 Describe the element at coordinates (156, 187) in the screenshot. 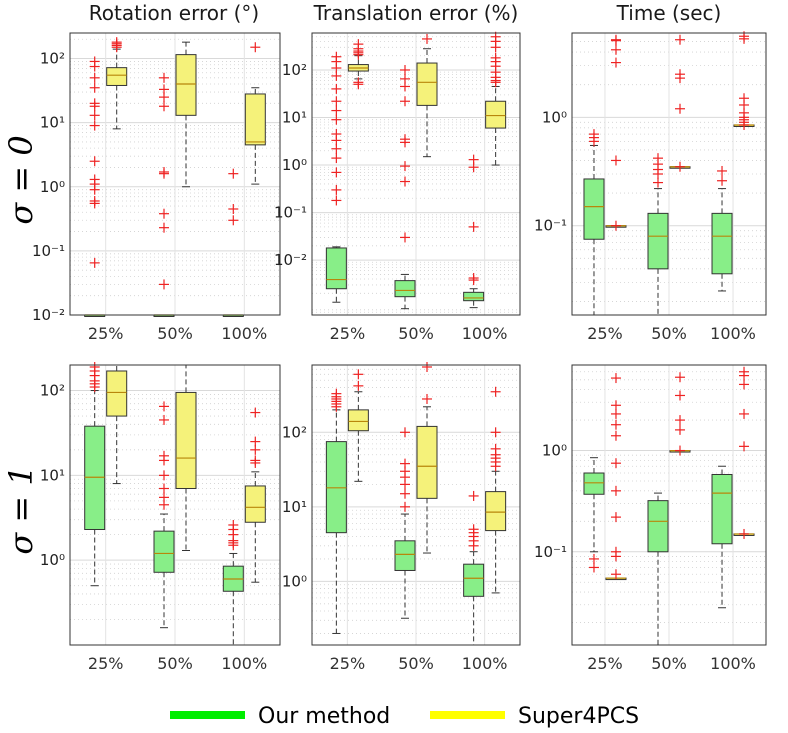

I see `panel-r0-c0: 10⁻² 10⁻¹ 10⁰ 10¹ 10² 25% 50% 100%` at that location.